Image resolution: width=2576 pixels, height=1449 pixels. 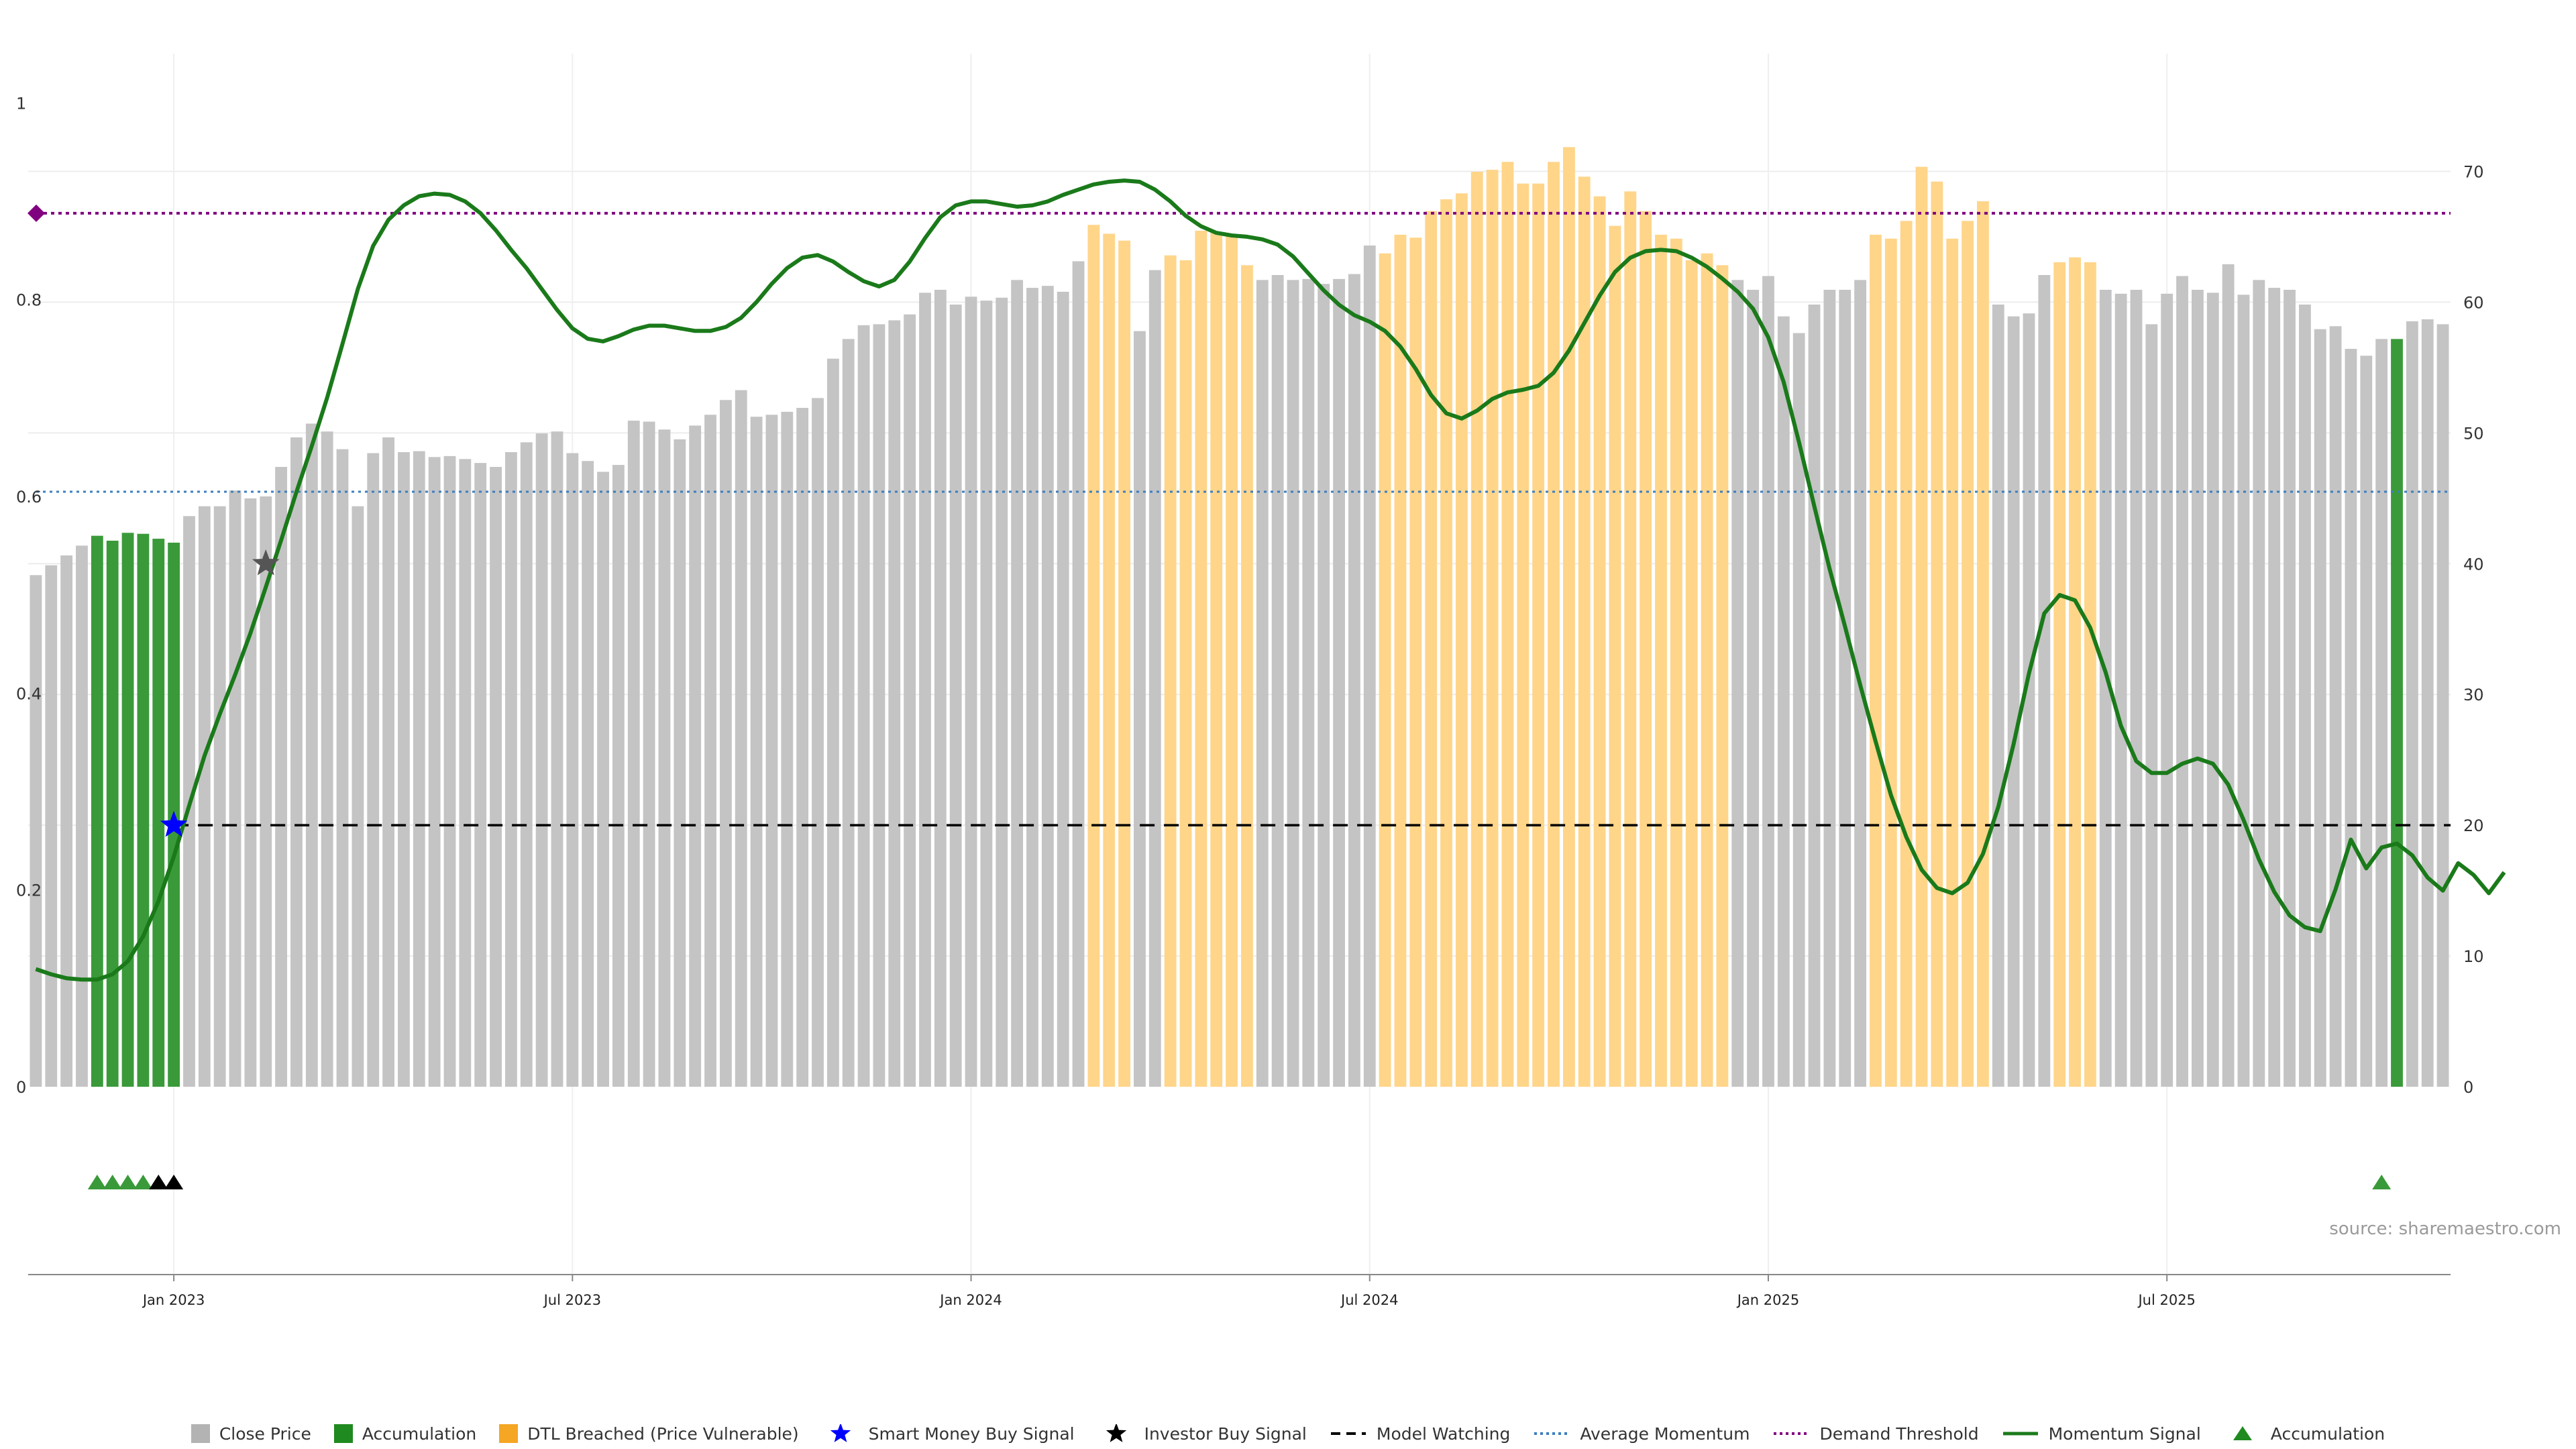 I want to click on legend-item: Momentum Signal, so click(x=2101, y=1434).